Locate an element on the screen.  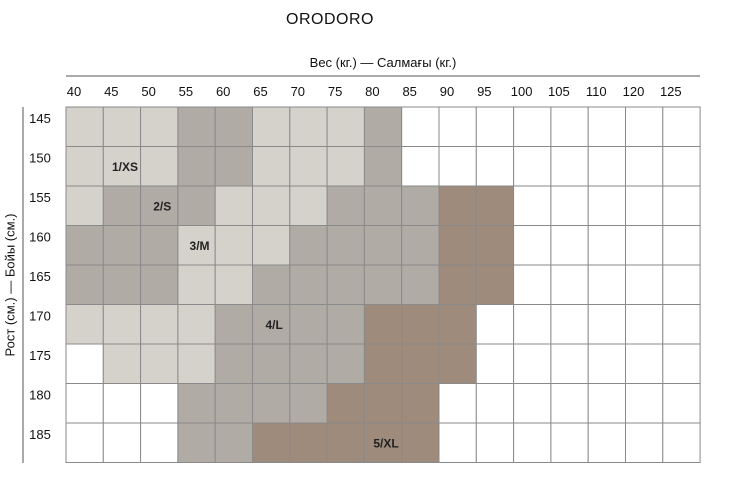
y-tick-label: 160 is located at coordinates (40, 237).